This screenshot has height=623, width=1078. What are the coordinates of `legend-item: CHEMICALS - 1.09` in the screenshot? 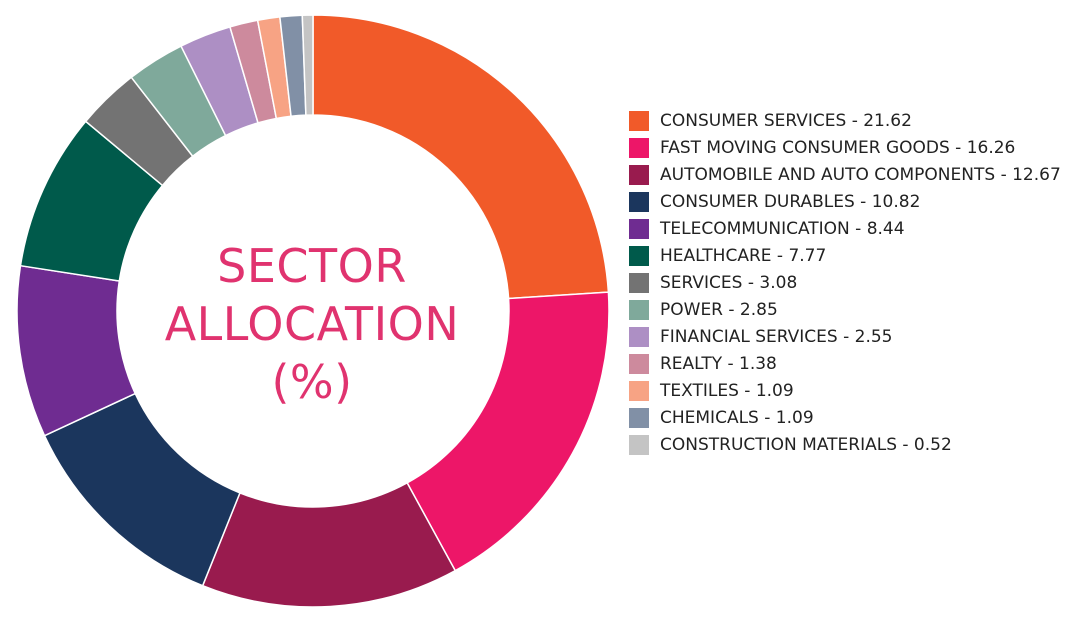 It's located at (851, 418).